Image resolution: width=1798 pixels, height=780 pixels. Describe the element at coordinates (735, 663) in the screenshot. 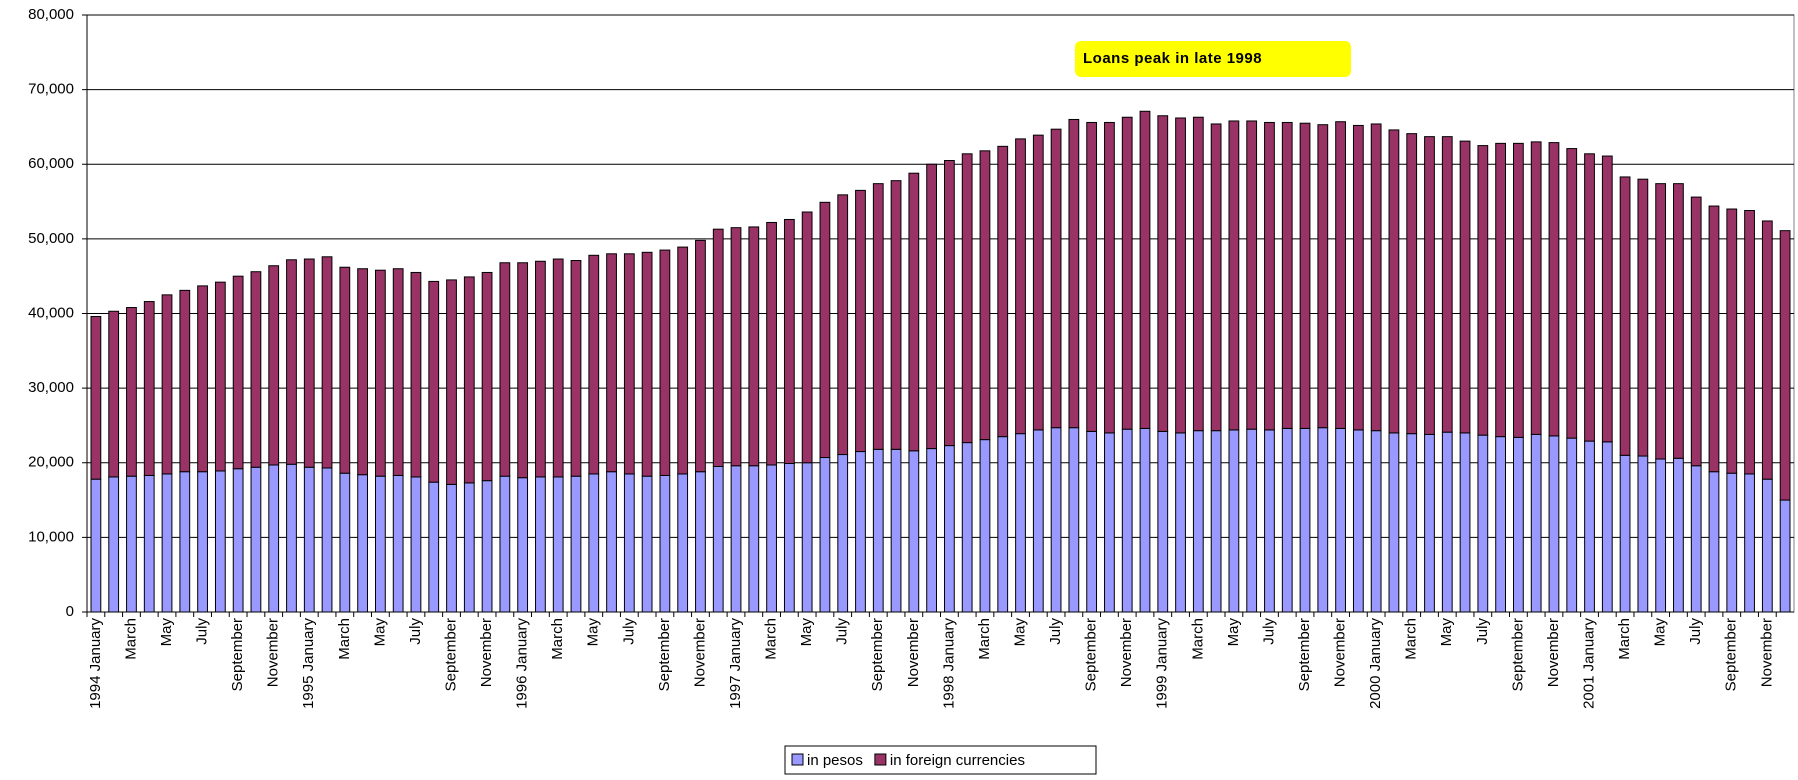

I see `x-tick-label: 1997 January` at that location.